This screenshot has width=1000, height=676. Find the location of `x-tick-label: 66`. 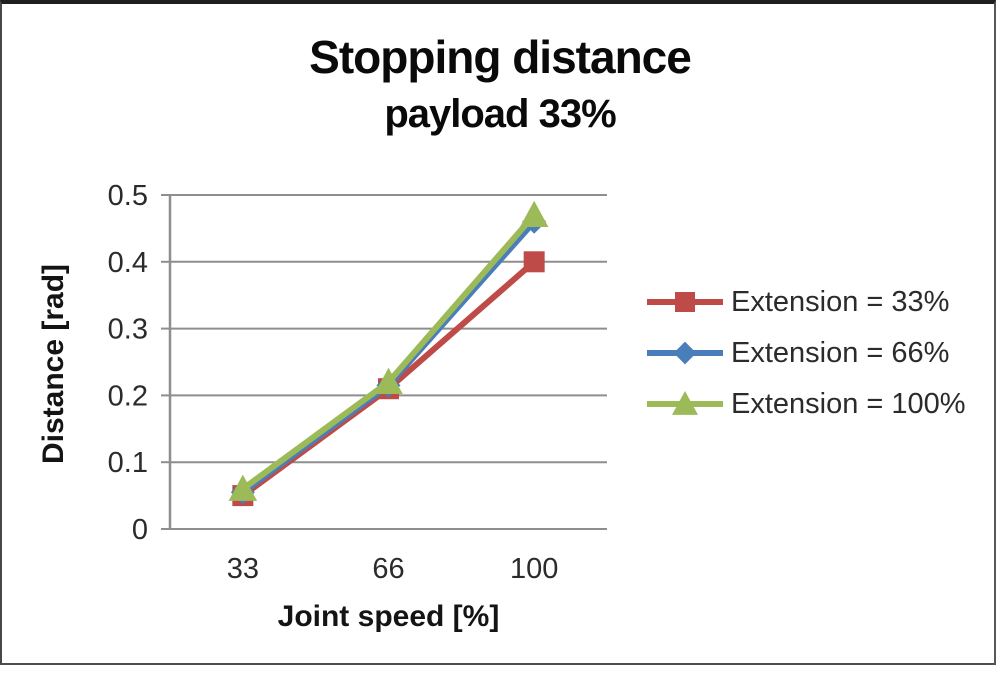

x-tick-label: 66 is located at coordinates (388, 569).